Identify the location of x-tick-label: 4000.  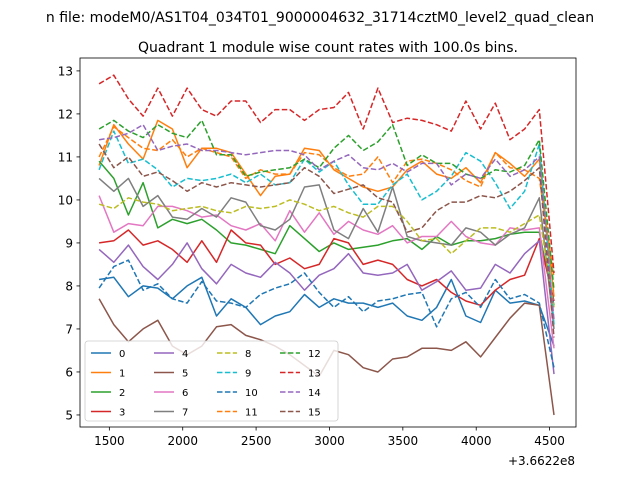
(476, 441).